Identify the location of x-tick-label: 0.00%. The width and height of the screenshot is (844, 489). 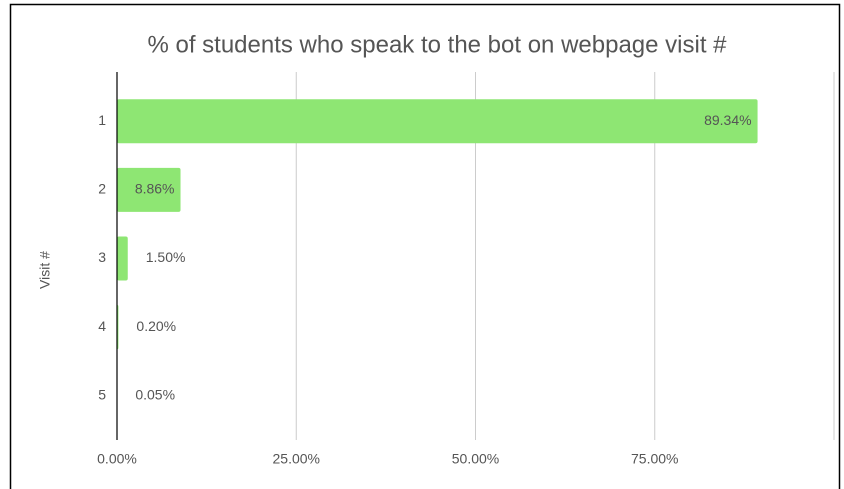
(117, 459).